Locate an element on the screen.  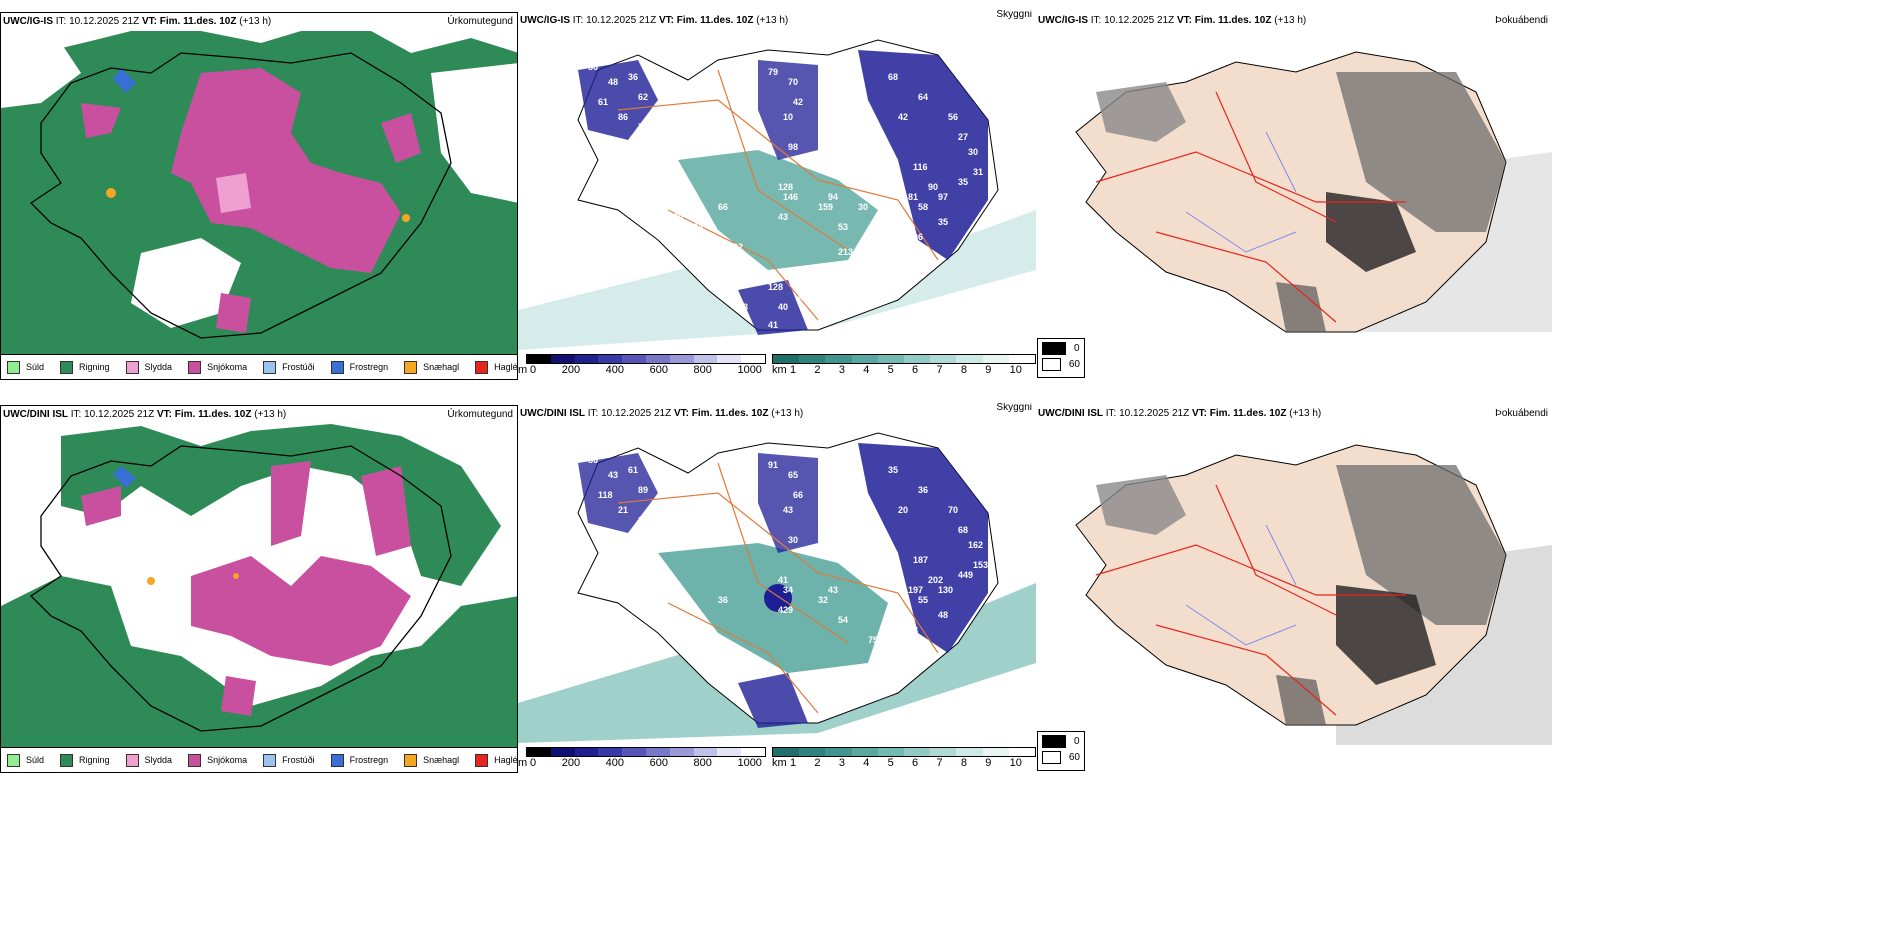
cloud-height-label: 34 is located at coordinates (813, 550).